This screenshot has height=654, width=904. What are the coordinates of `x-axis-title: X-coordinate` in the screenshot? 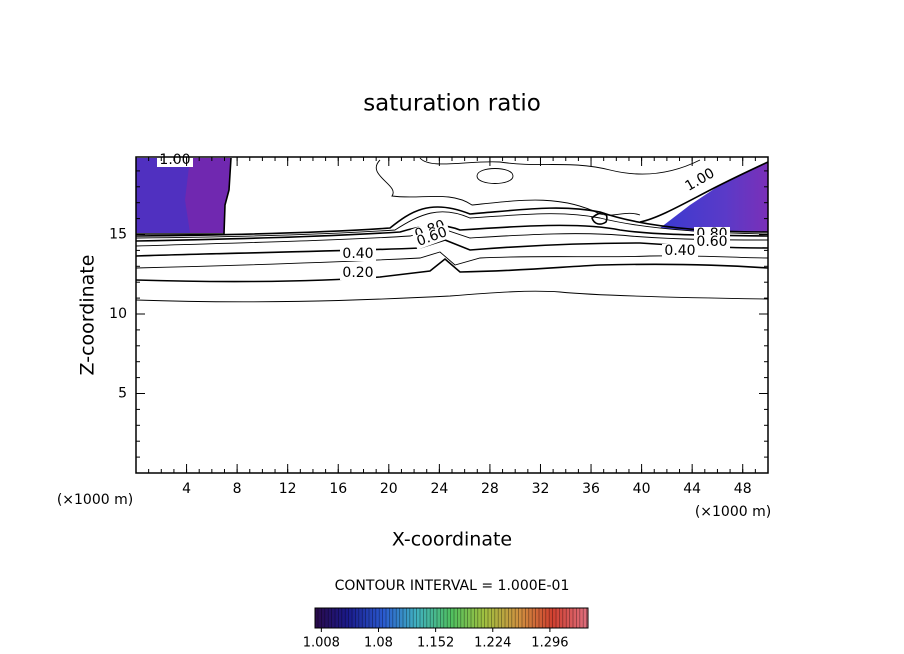 It's located at (452, 540).